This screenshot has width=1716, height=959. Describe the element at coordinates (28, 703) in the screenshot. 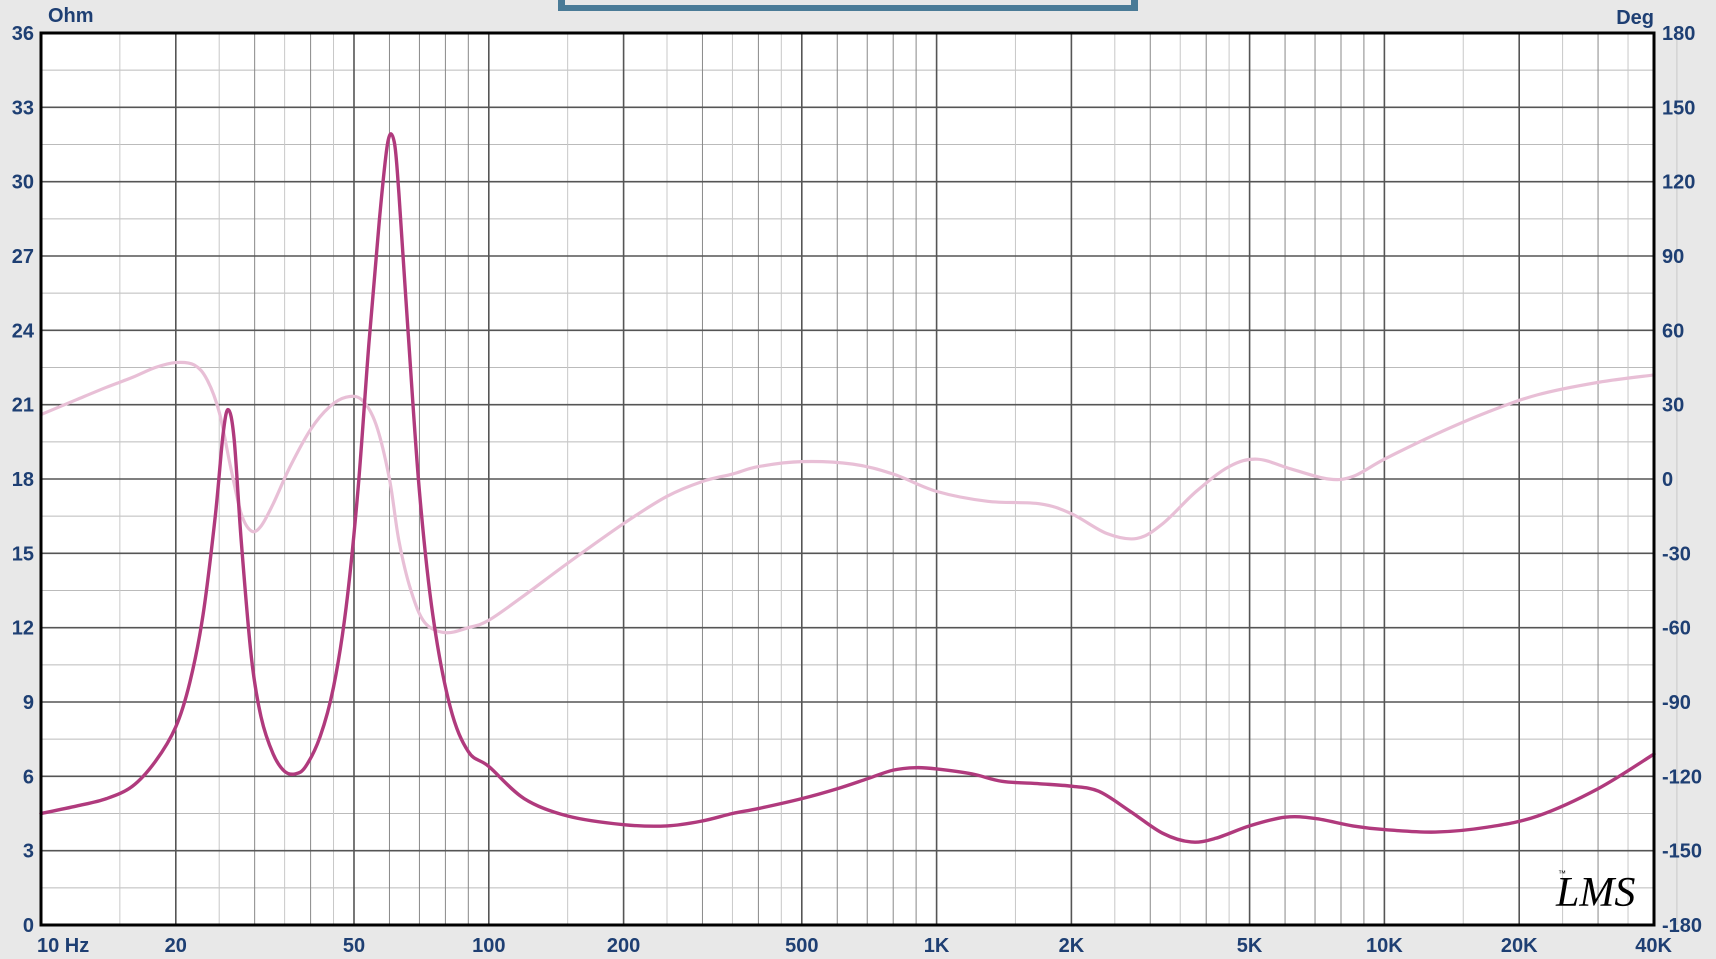

I see `y-left-tick-label: 9` at that location.